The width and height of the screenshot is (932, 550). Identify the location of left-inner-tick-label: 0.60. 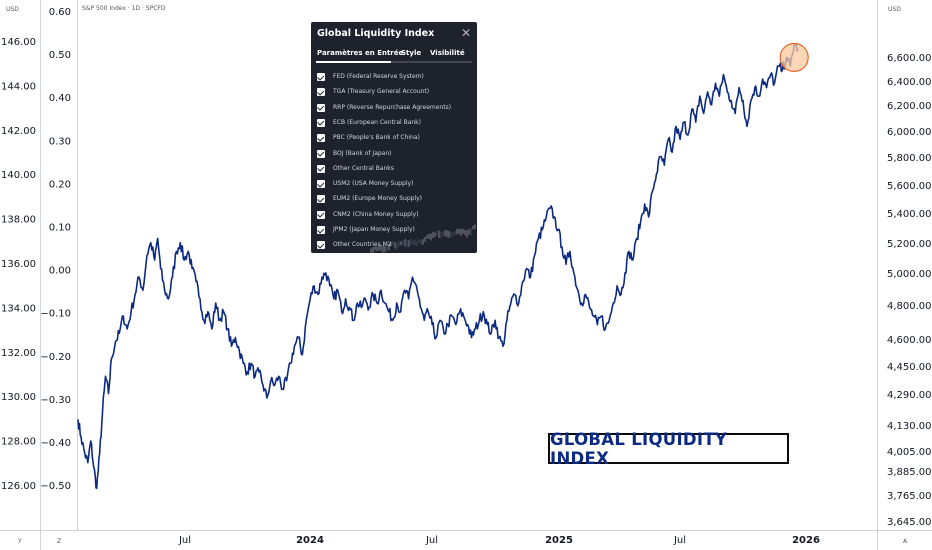
(60, 12).